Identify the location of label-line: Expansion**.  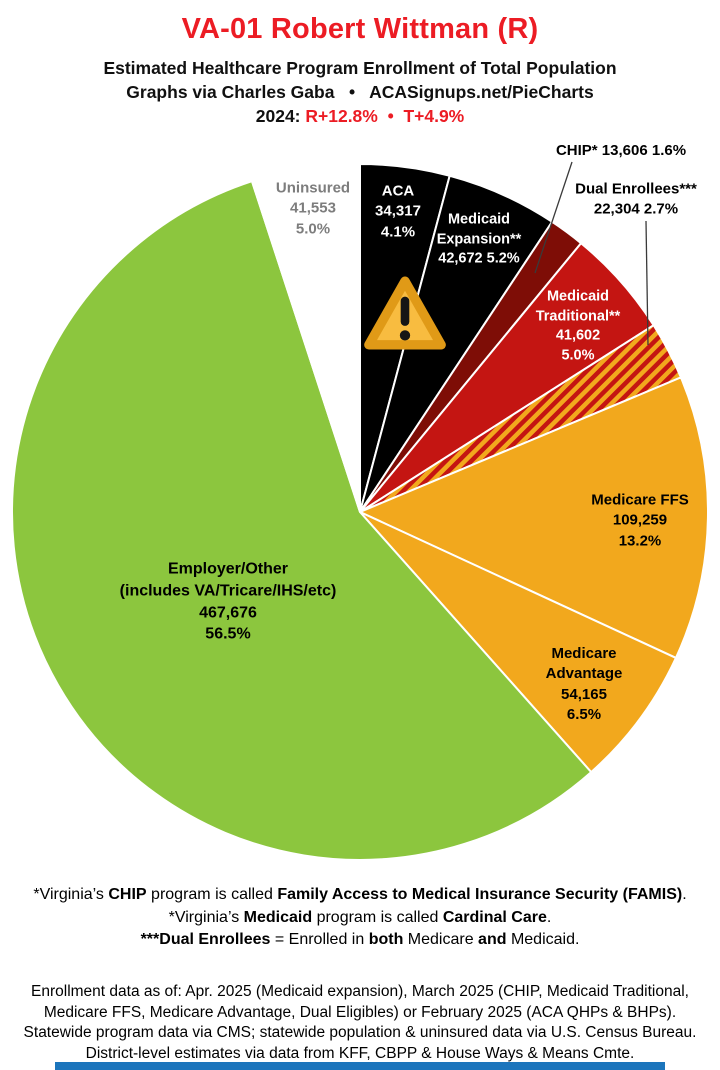
(479, 239).